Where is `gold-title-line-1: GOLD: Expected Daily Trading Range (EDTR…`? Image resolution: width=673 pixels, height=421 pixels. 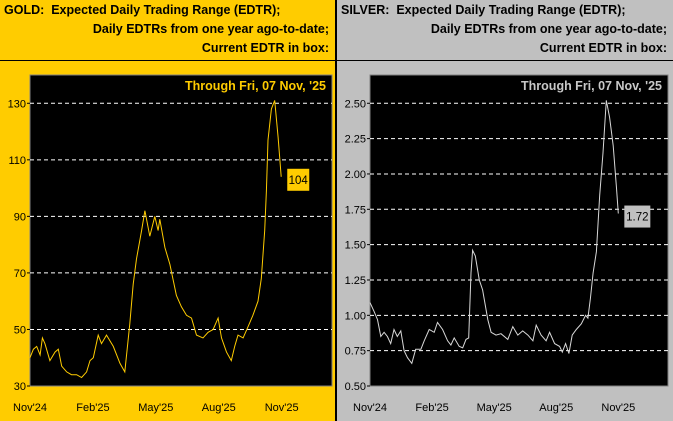
gold-title-line-1: GOLD: Expected Daily Trading Range (EDTR… is located at coordinates (142, 10).